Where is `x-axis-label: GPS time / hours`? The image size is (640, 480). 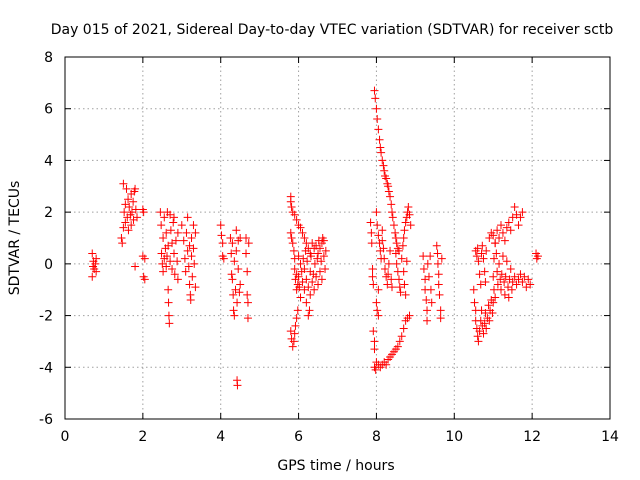 x-axis-label: GPS time / hours is located at coordinates (335, 466).